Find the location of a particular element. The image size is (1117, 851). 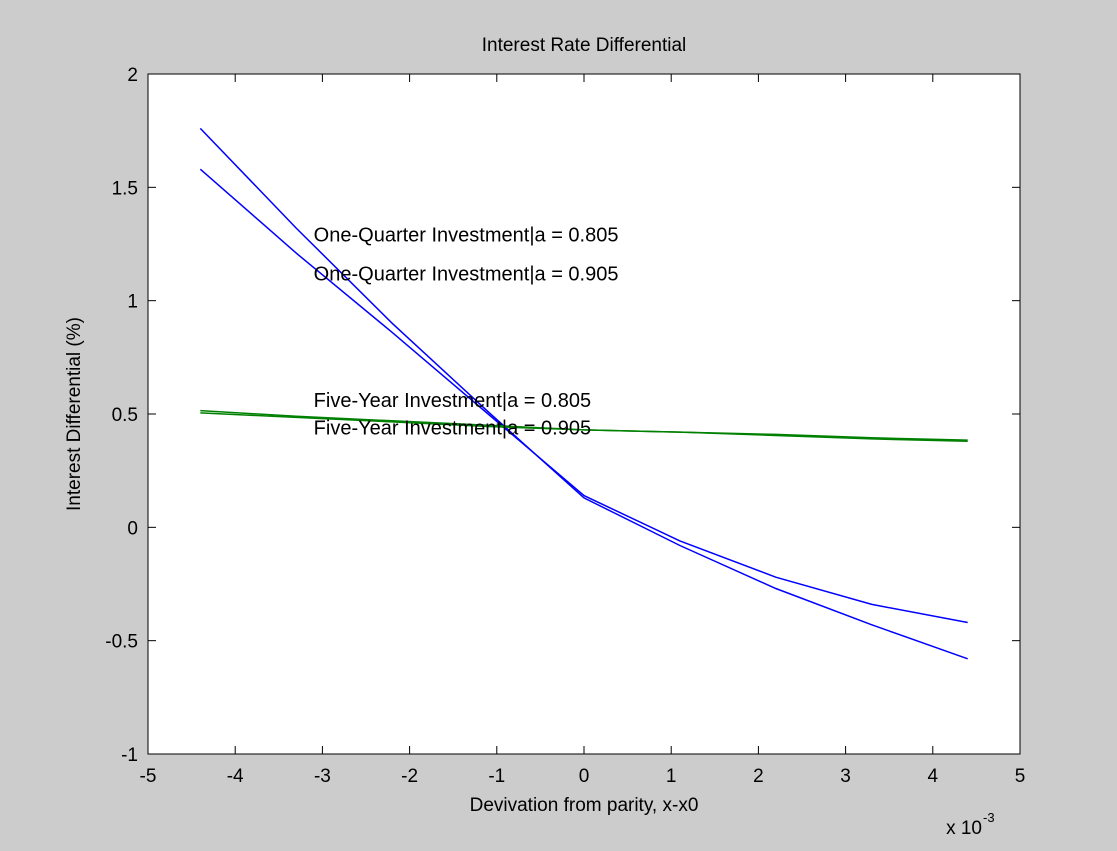

annotation-label: Five-Year Investment|a = 0.905 is located at coordinates (452, 428).